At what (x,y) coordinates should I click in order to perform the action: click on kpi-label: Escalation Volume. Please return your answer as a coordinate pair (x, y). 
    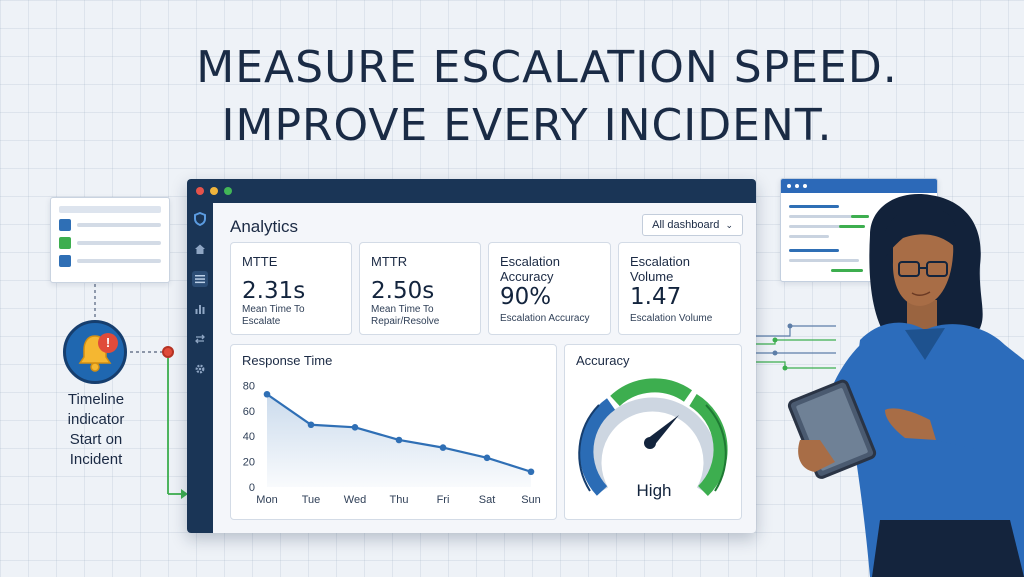
    Looking at the image, I should click on (660, 269).